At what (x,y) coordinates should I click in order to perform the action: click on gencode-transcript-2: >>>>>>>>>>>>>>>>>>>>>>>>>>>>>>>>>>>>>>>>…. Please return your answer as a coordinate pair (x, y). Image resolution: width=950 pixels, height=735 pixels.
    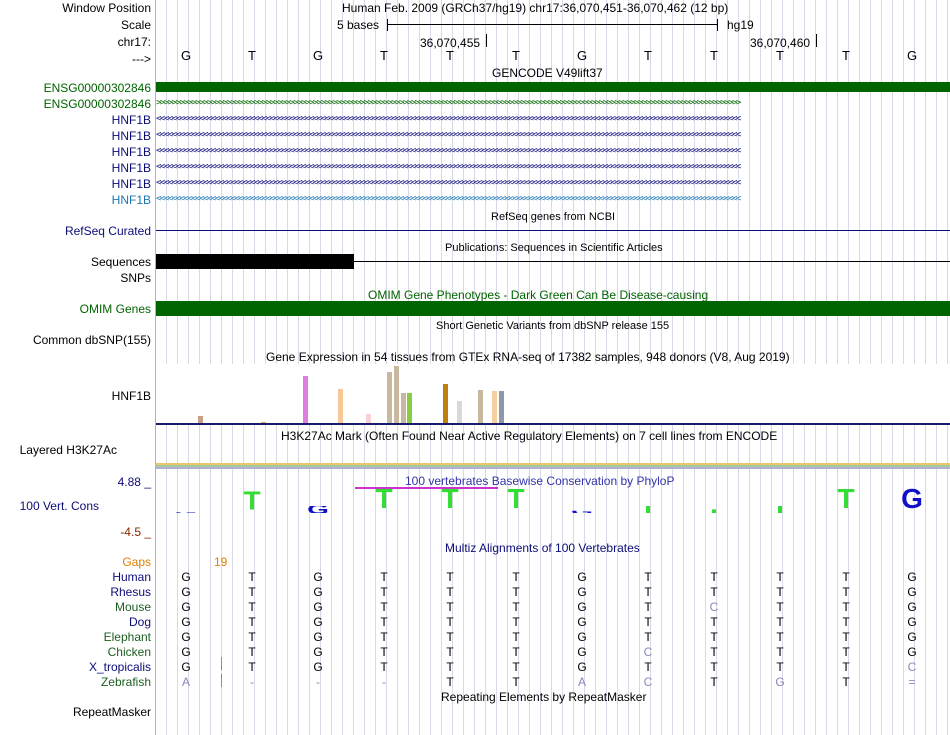
    Looking at the image, I should click on (448, 103).